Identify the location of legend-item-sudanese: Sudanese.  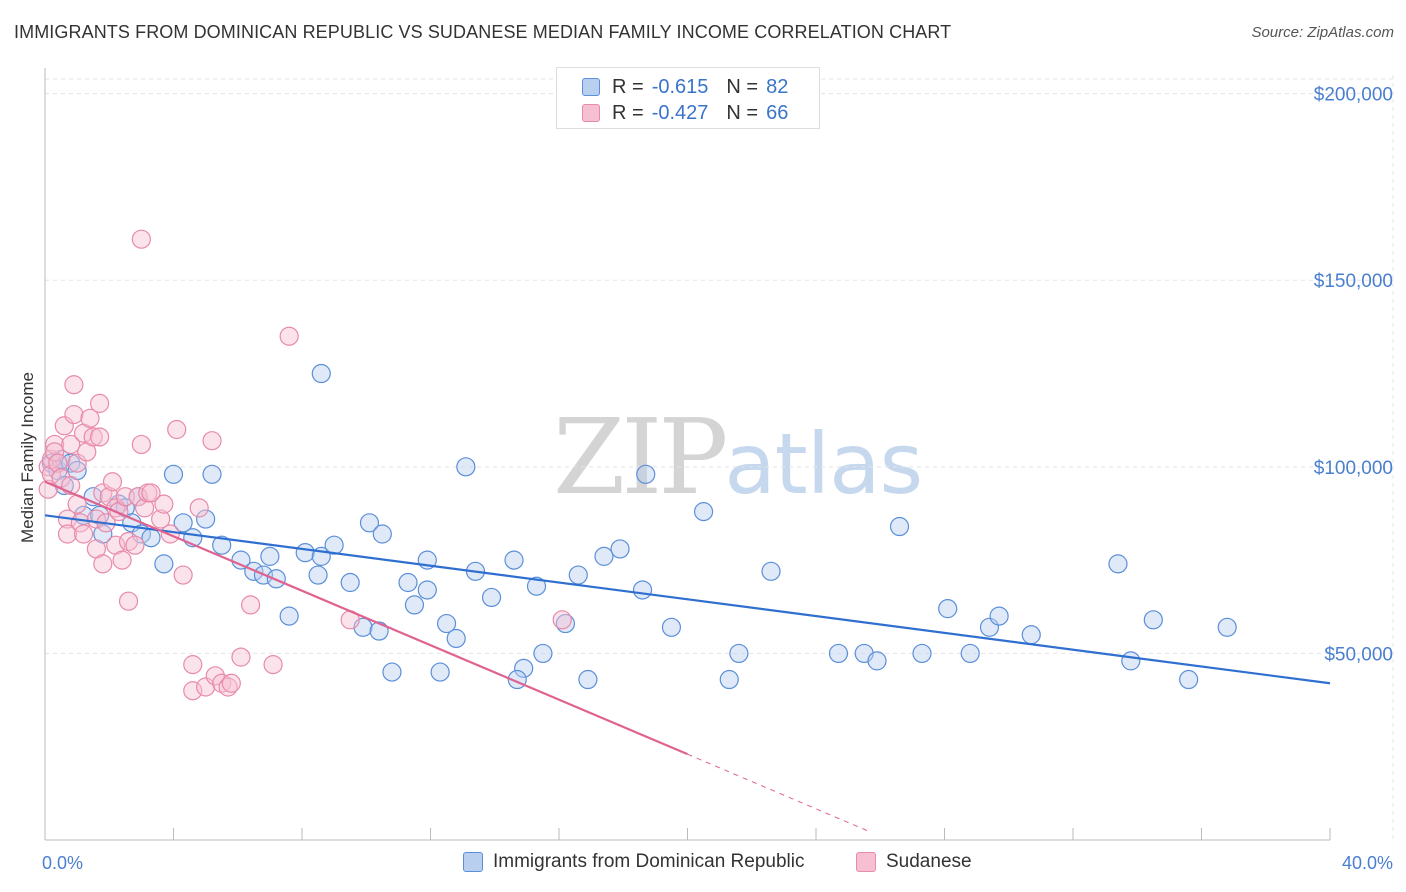
(914, 862).